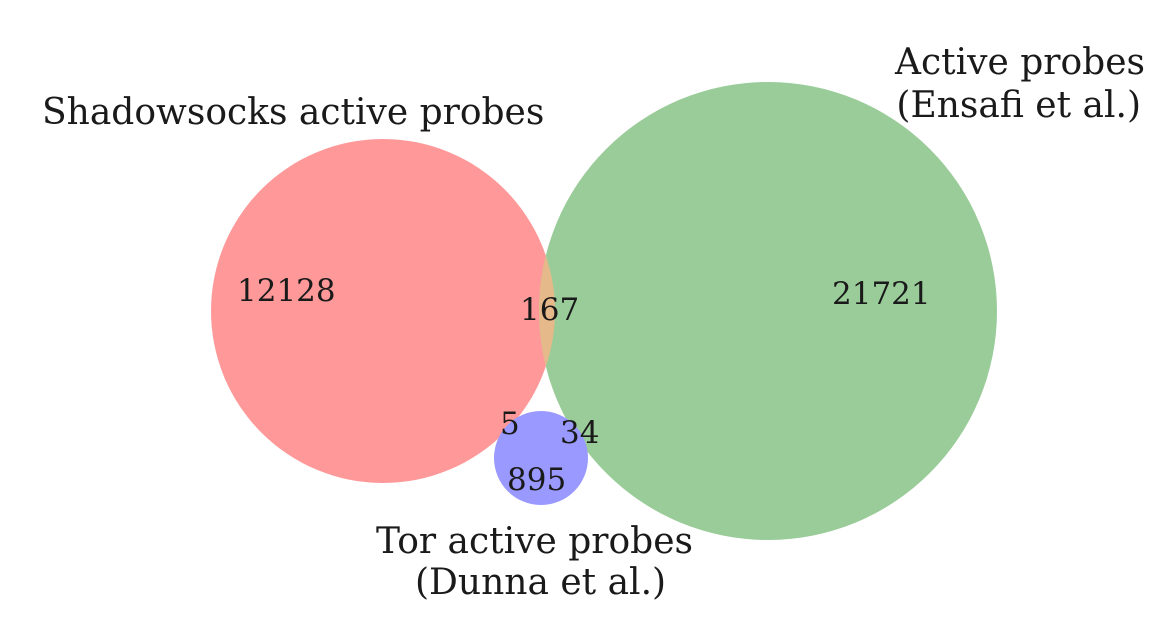  Describe the element at coordinates (540, 582) in the screenshot. I see `tor-set-label-line2: (Dunna et al.)` at that location.